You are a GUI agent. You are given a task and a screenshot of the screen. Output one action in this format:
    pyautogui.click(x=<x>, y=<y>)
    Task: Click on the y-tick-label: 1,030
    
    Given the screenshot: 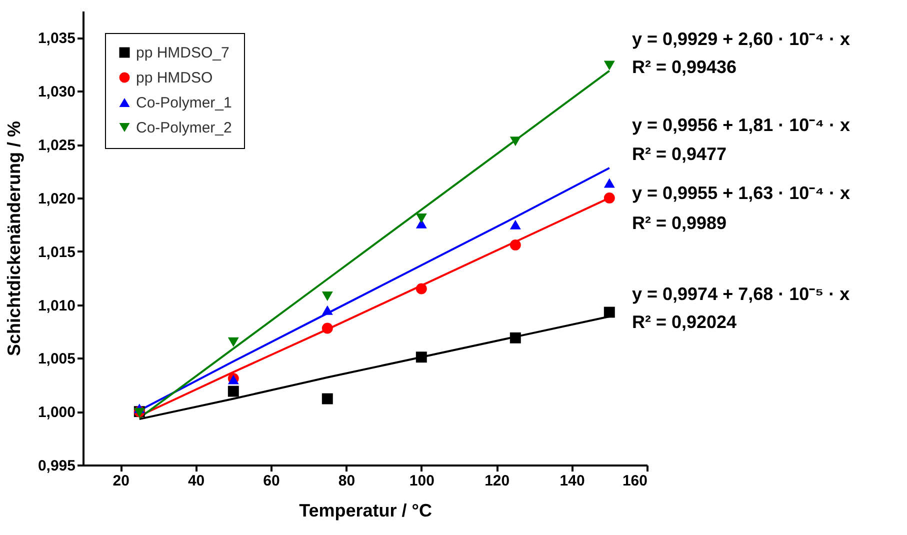 What is the action you would take?
    pyautogui.click(x=57, y=92)
    